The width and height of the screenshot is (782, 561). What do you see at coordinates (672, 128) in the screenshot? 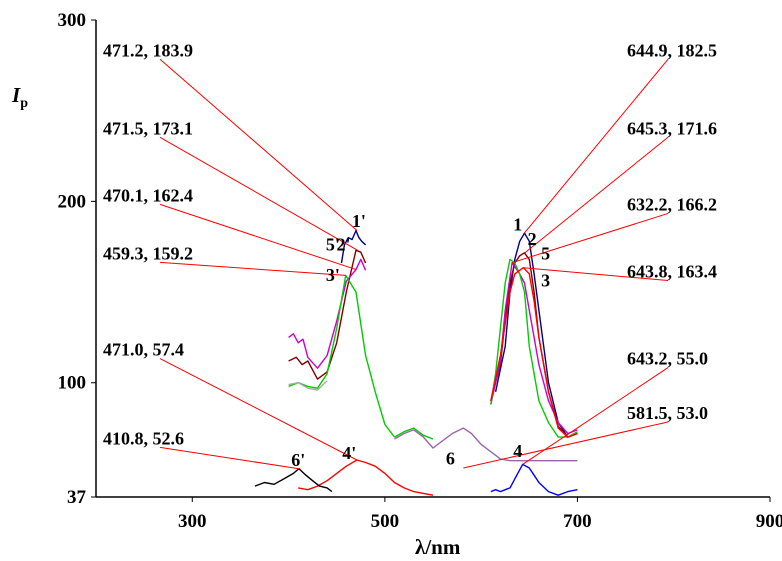
I see `annotation-label: 645.3, 171.6` at bounding box center [672, 128].